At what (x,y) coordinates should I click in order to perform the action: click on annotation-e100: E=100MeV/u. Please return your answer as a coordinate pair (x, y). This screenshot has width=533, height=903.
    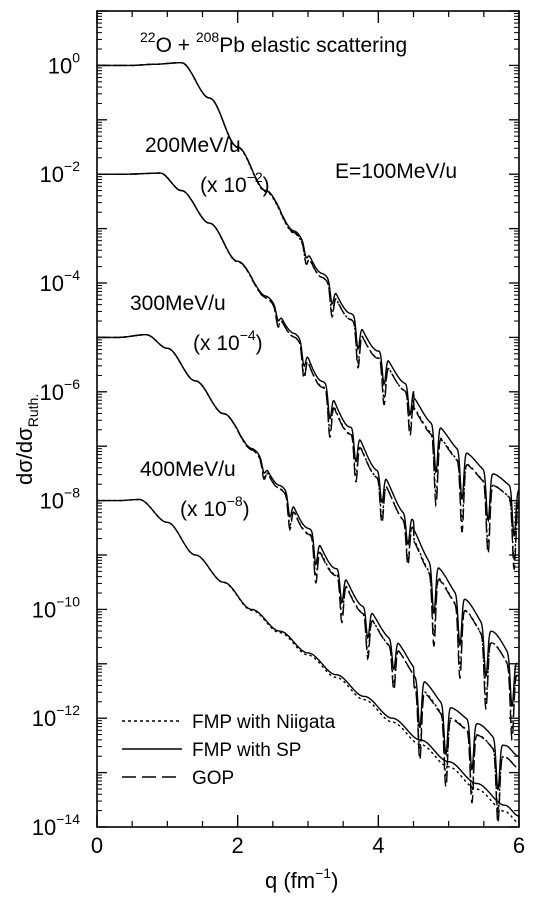
    Looking at the image, I should click on (396, 171).